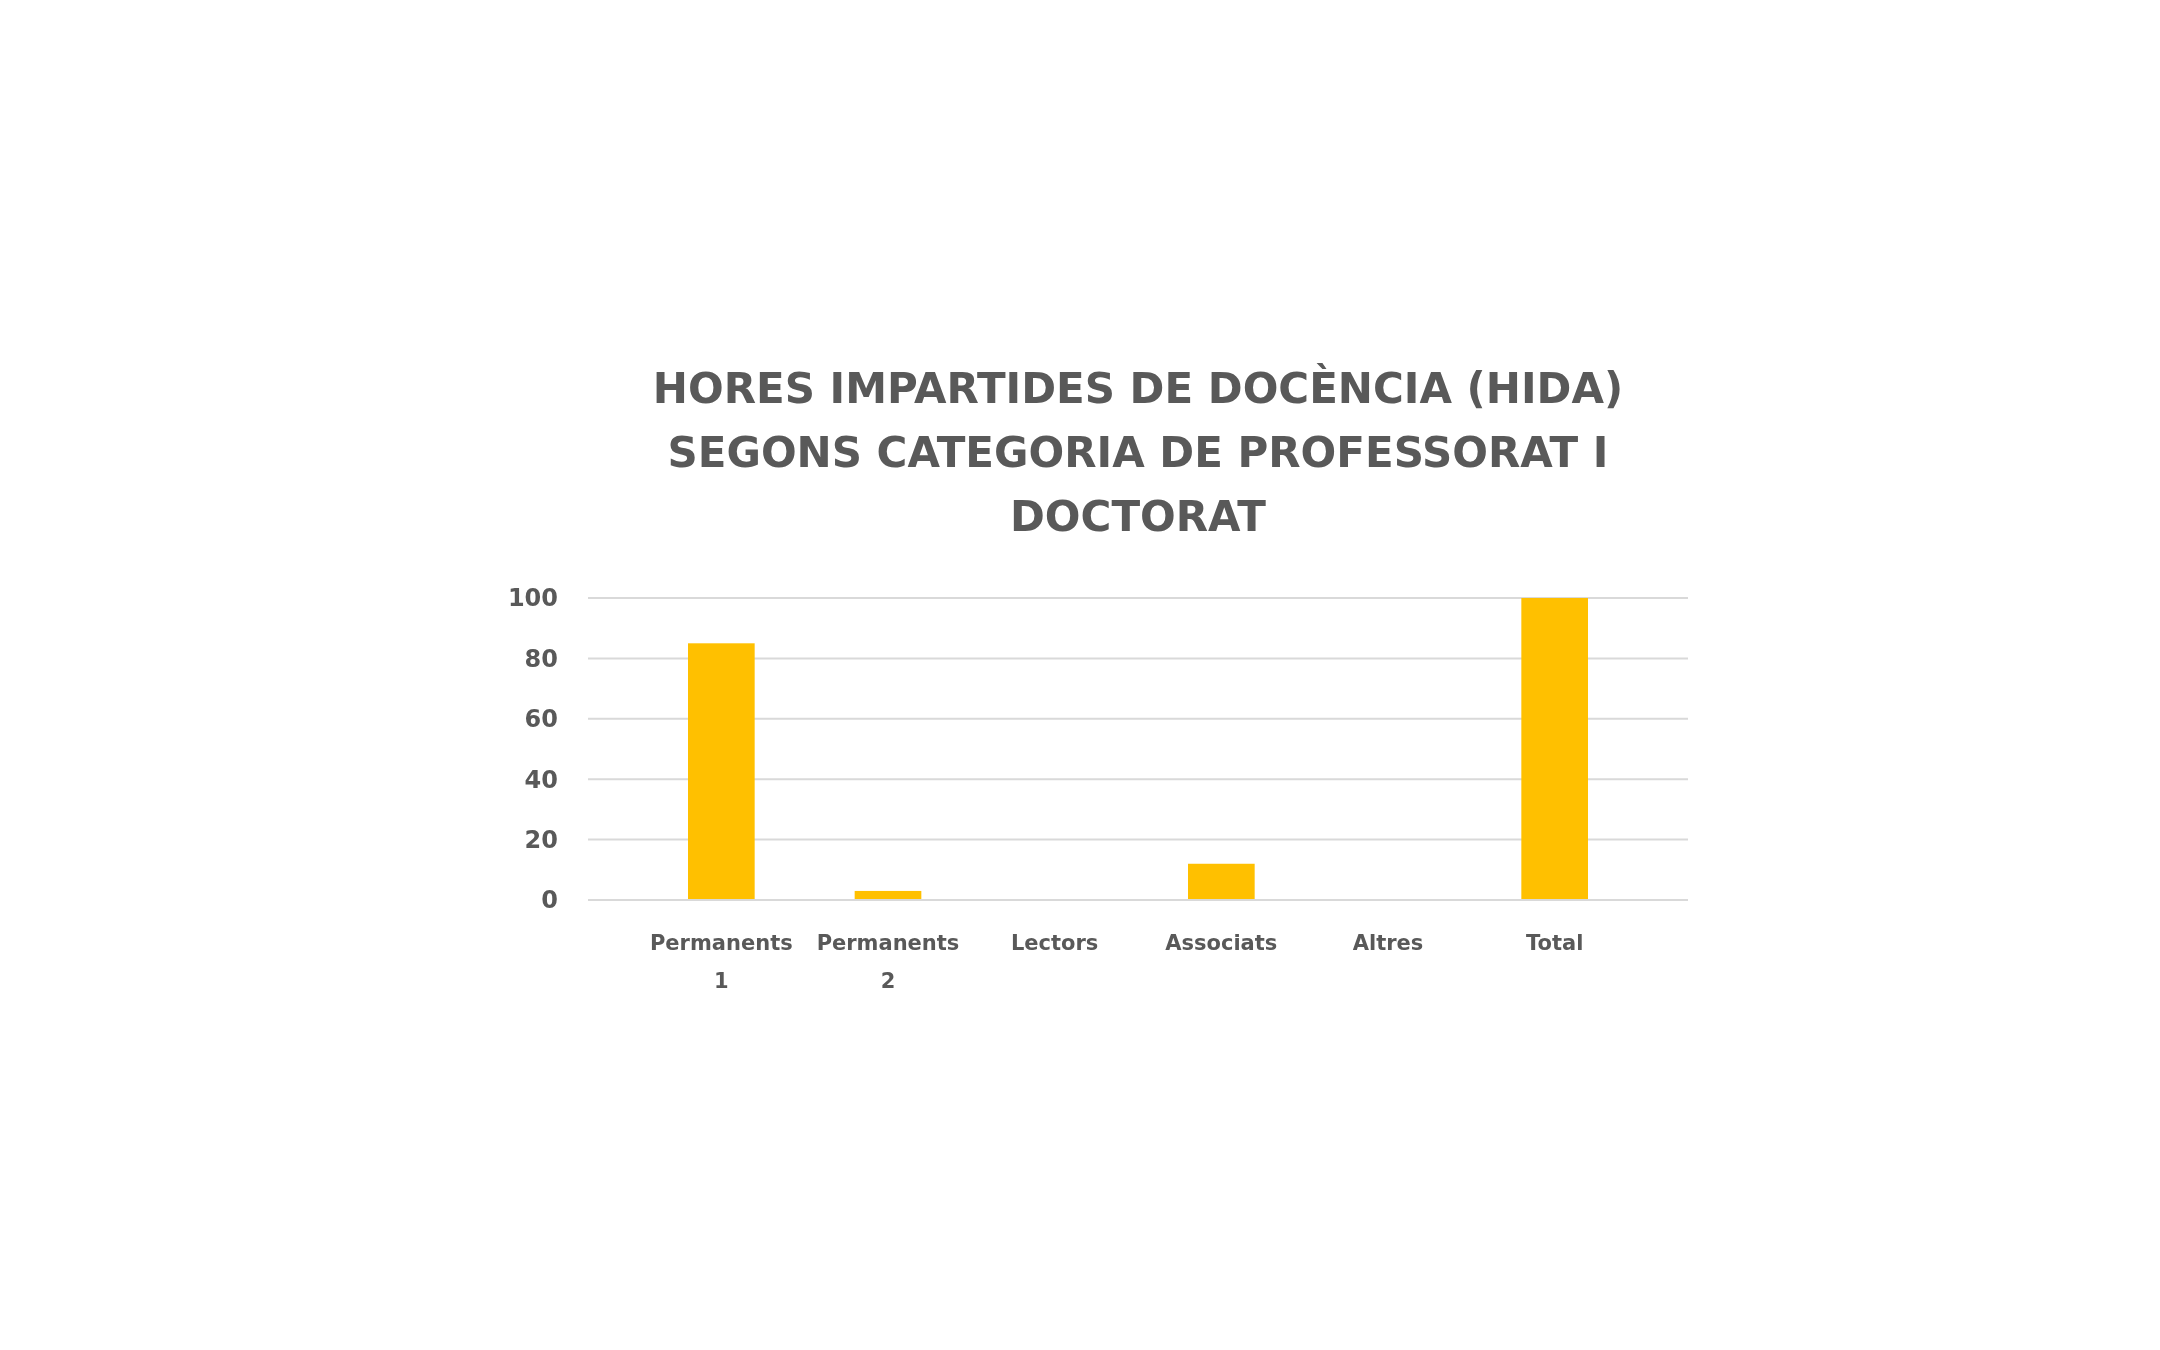 This screenshot has width=2160, height=1350. Describe the element at coordinates (888, 962) in the screenshot. I see `x-tick-label: Permanents 2` at that location.